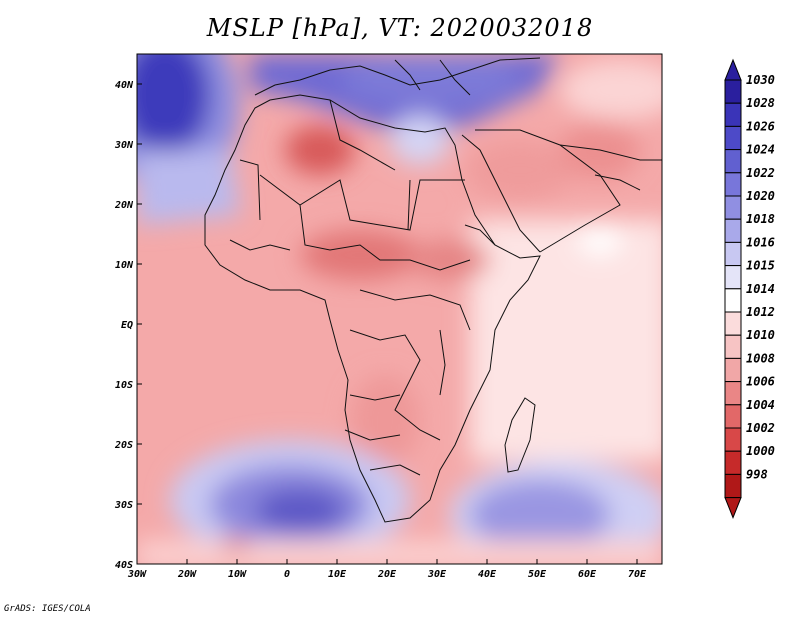 The height and width of the screenshot is (618, 800). Describe the element at coordinates (124, 145) in the screenshot. I see `y-tick-label: 30N` at that location.